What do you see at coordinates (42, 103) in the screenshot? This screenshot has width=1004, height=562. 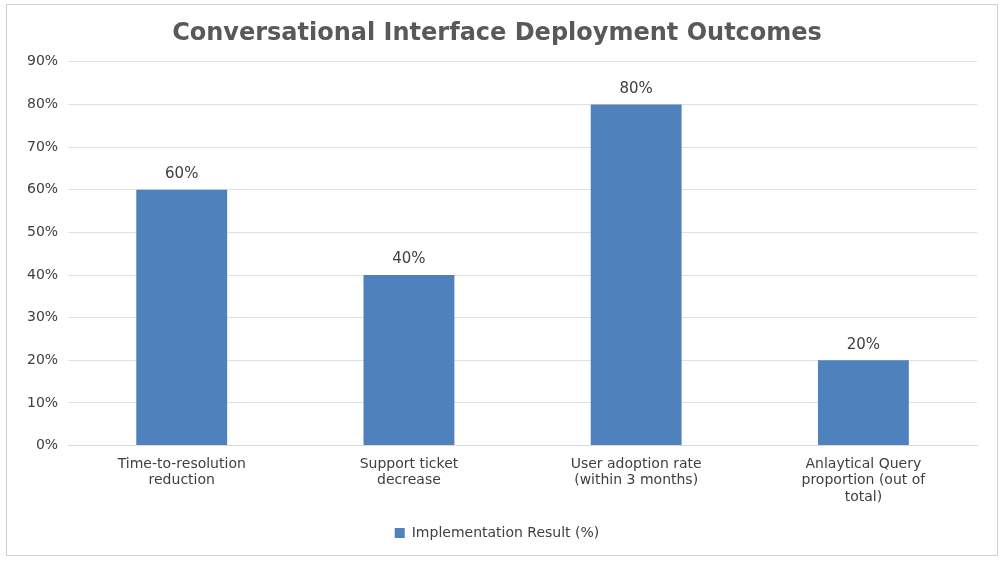 I see `y-tick-label: 80%` at bounding box center [42, 103].